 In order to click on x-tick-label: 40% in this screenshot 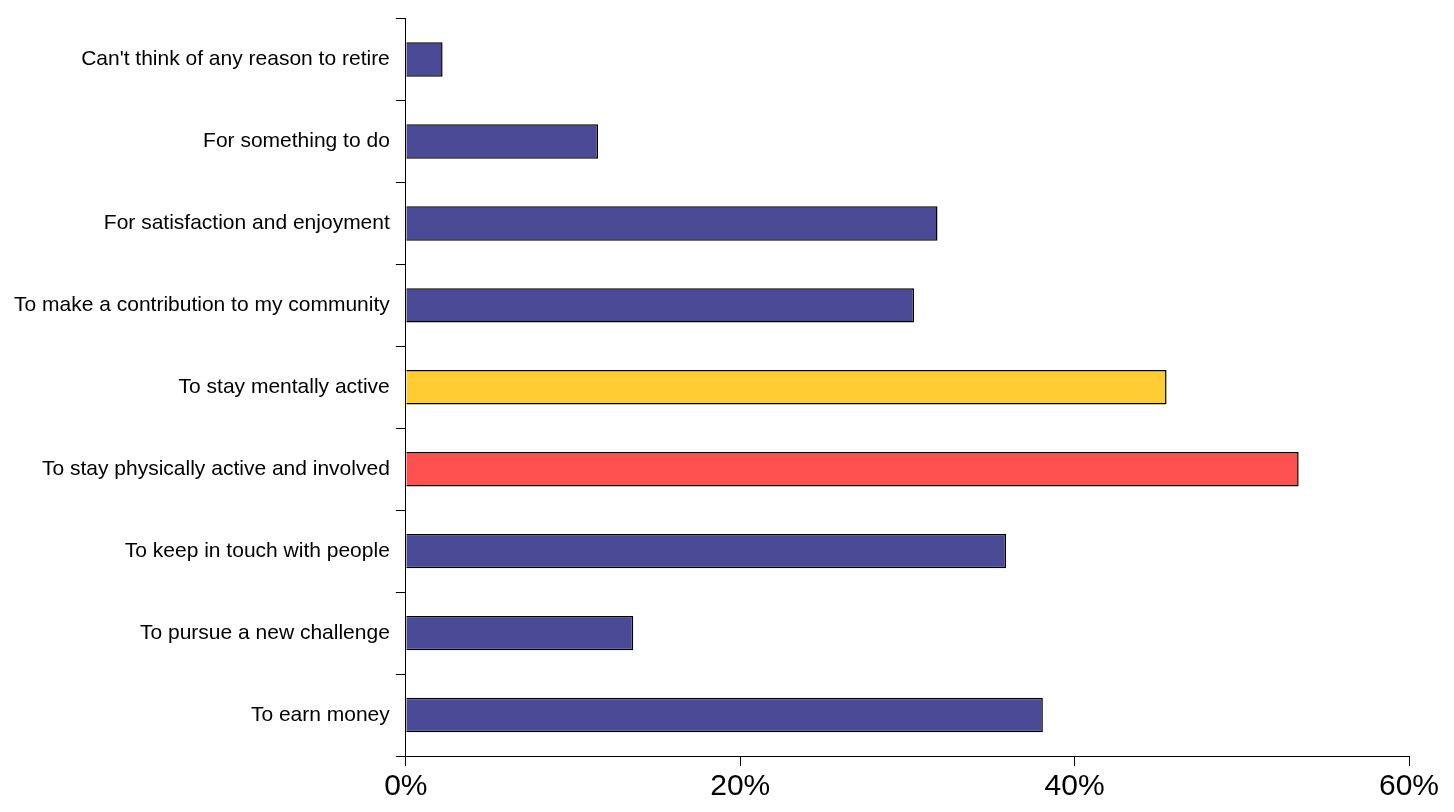, I will do `click(1074, 785)`.